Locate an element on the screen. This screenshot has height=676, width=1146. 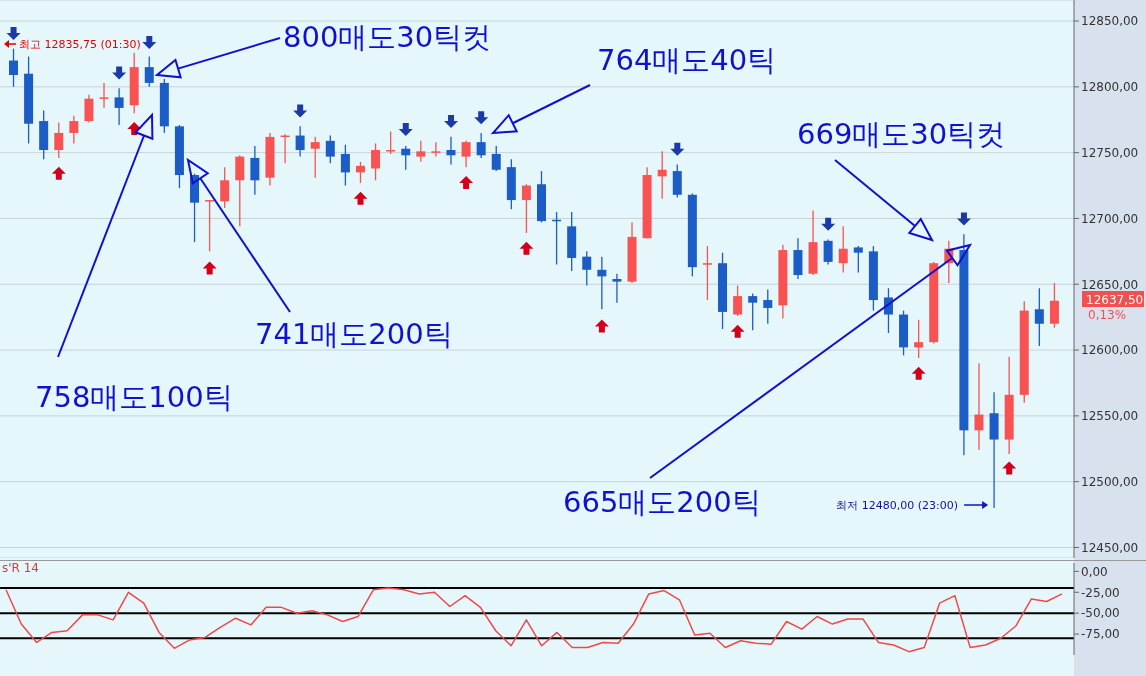
text: 0,13% is located at coordinates (1107, 315).